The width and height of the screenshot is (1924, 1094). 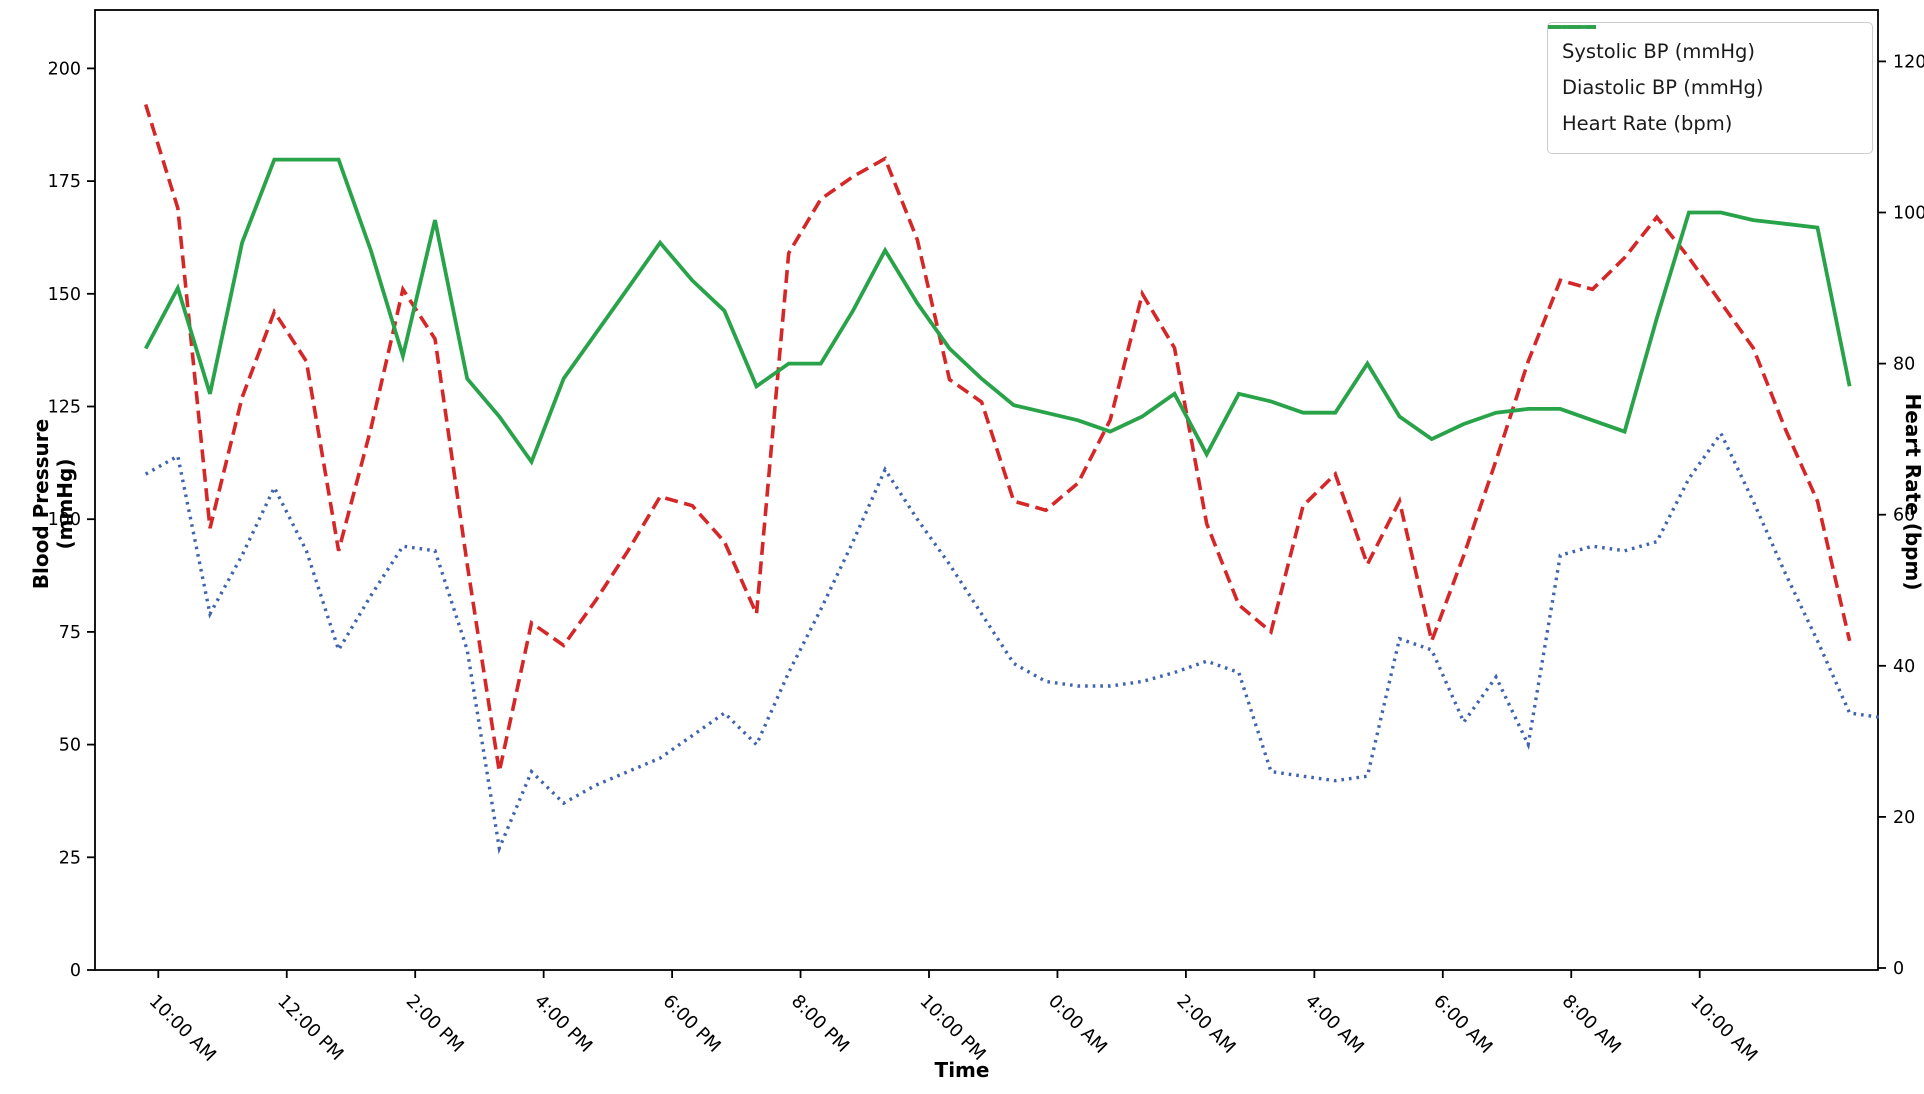 What do you see at coordinates (70, 858) in the screenshot?
I see `y-left-tick-label: 25` at bounding box center [70, 858].